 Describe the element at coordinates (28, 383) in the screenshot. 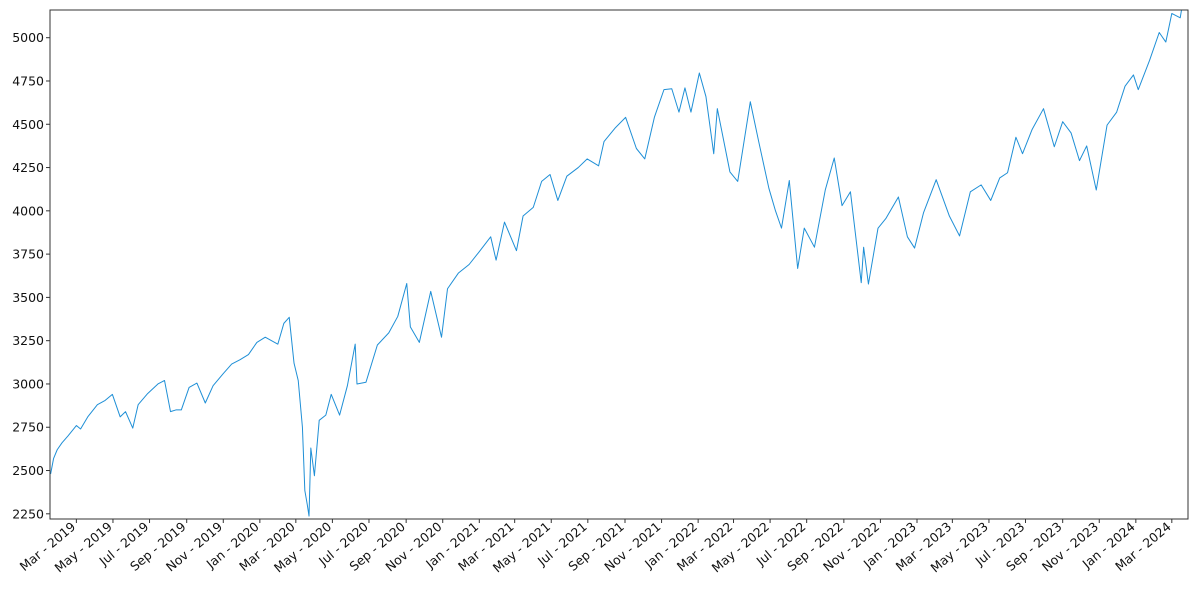

I see `y-tick-label: 3000` at that location.